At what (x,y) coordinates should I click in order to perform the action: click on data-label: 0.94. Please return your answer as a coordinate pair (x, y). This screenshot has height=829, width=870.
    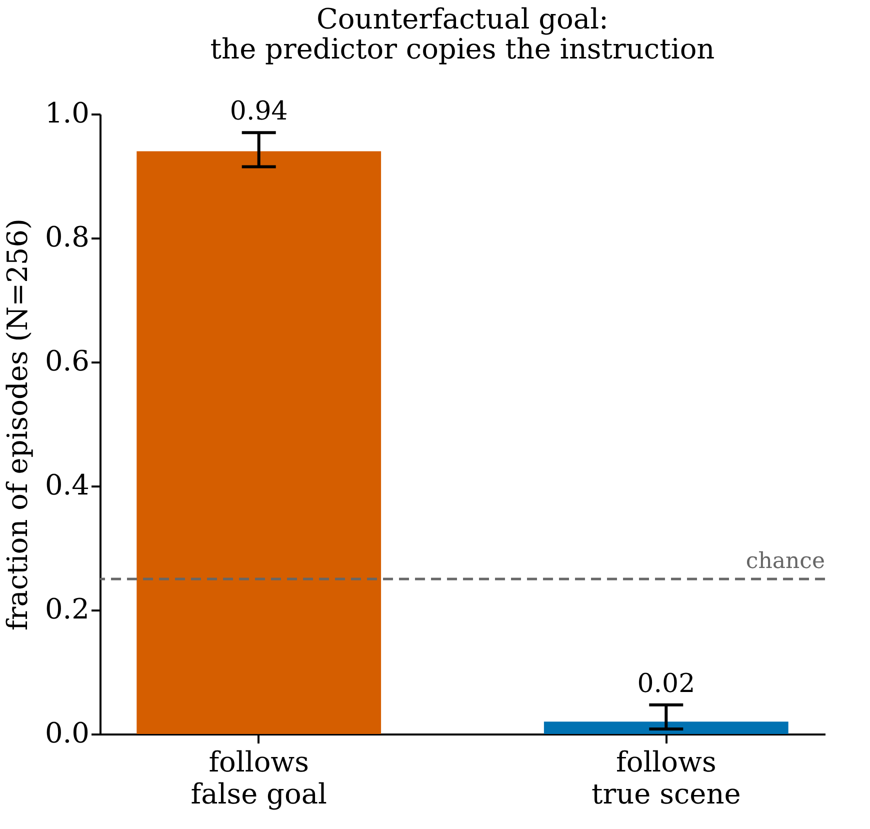
    Looking at the image, I should click on (259, 111).